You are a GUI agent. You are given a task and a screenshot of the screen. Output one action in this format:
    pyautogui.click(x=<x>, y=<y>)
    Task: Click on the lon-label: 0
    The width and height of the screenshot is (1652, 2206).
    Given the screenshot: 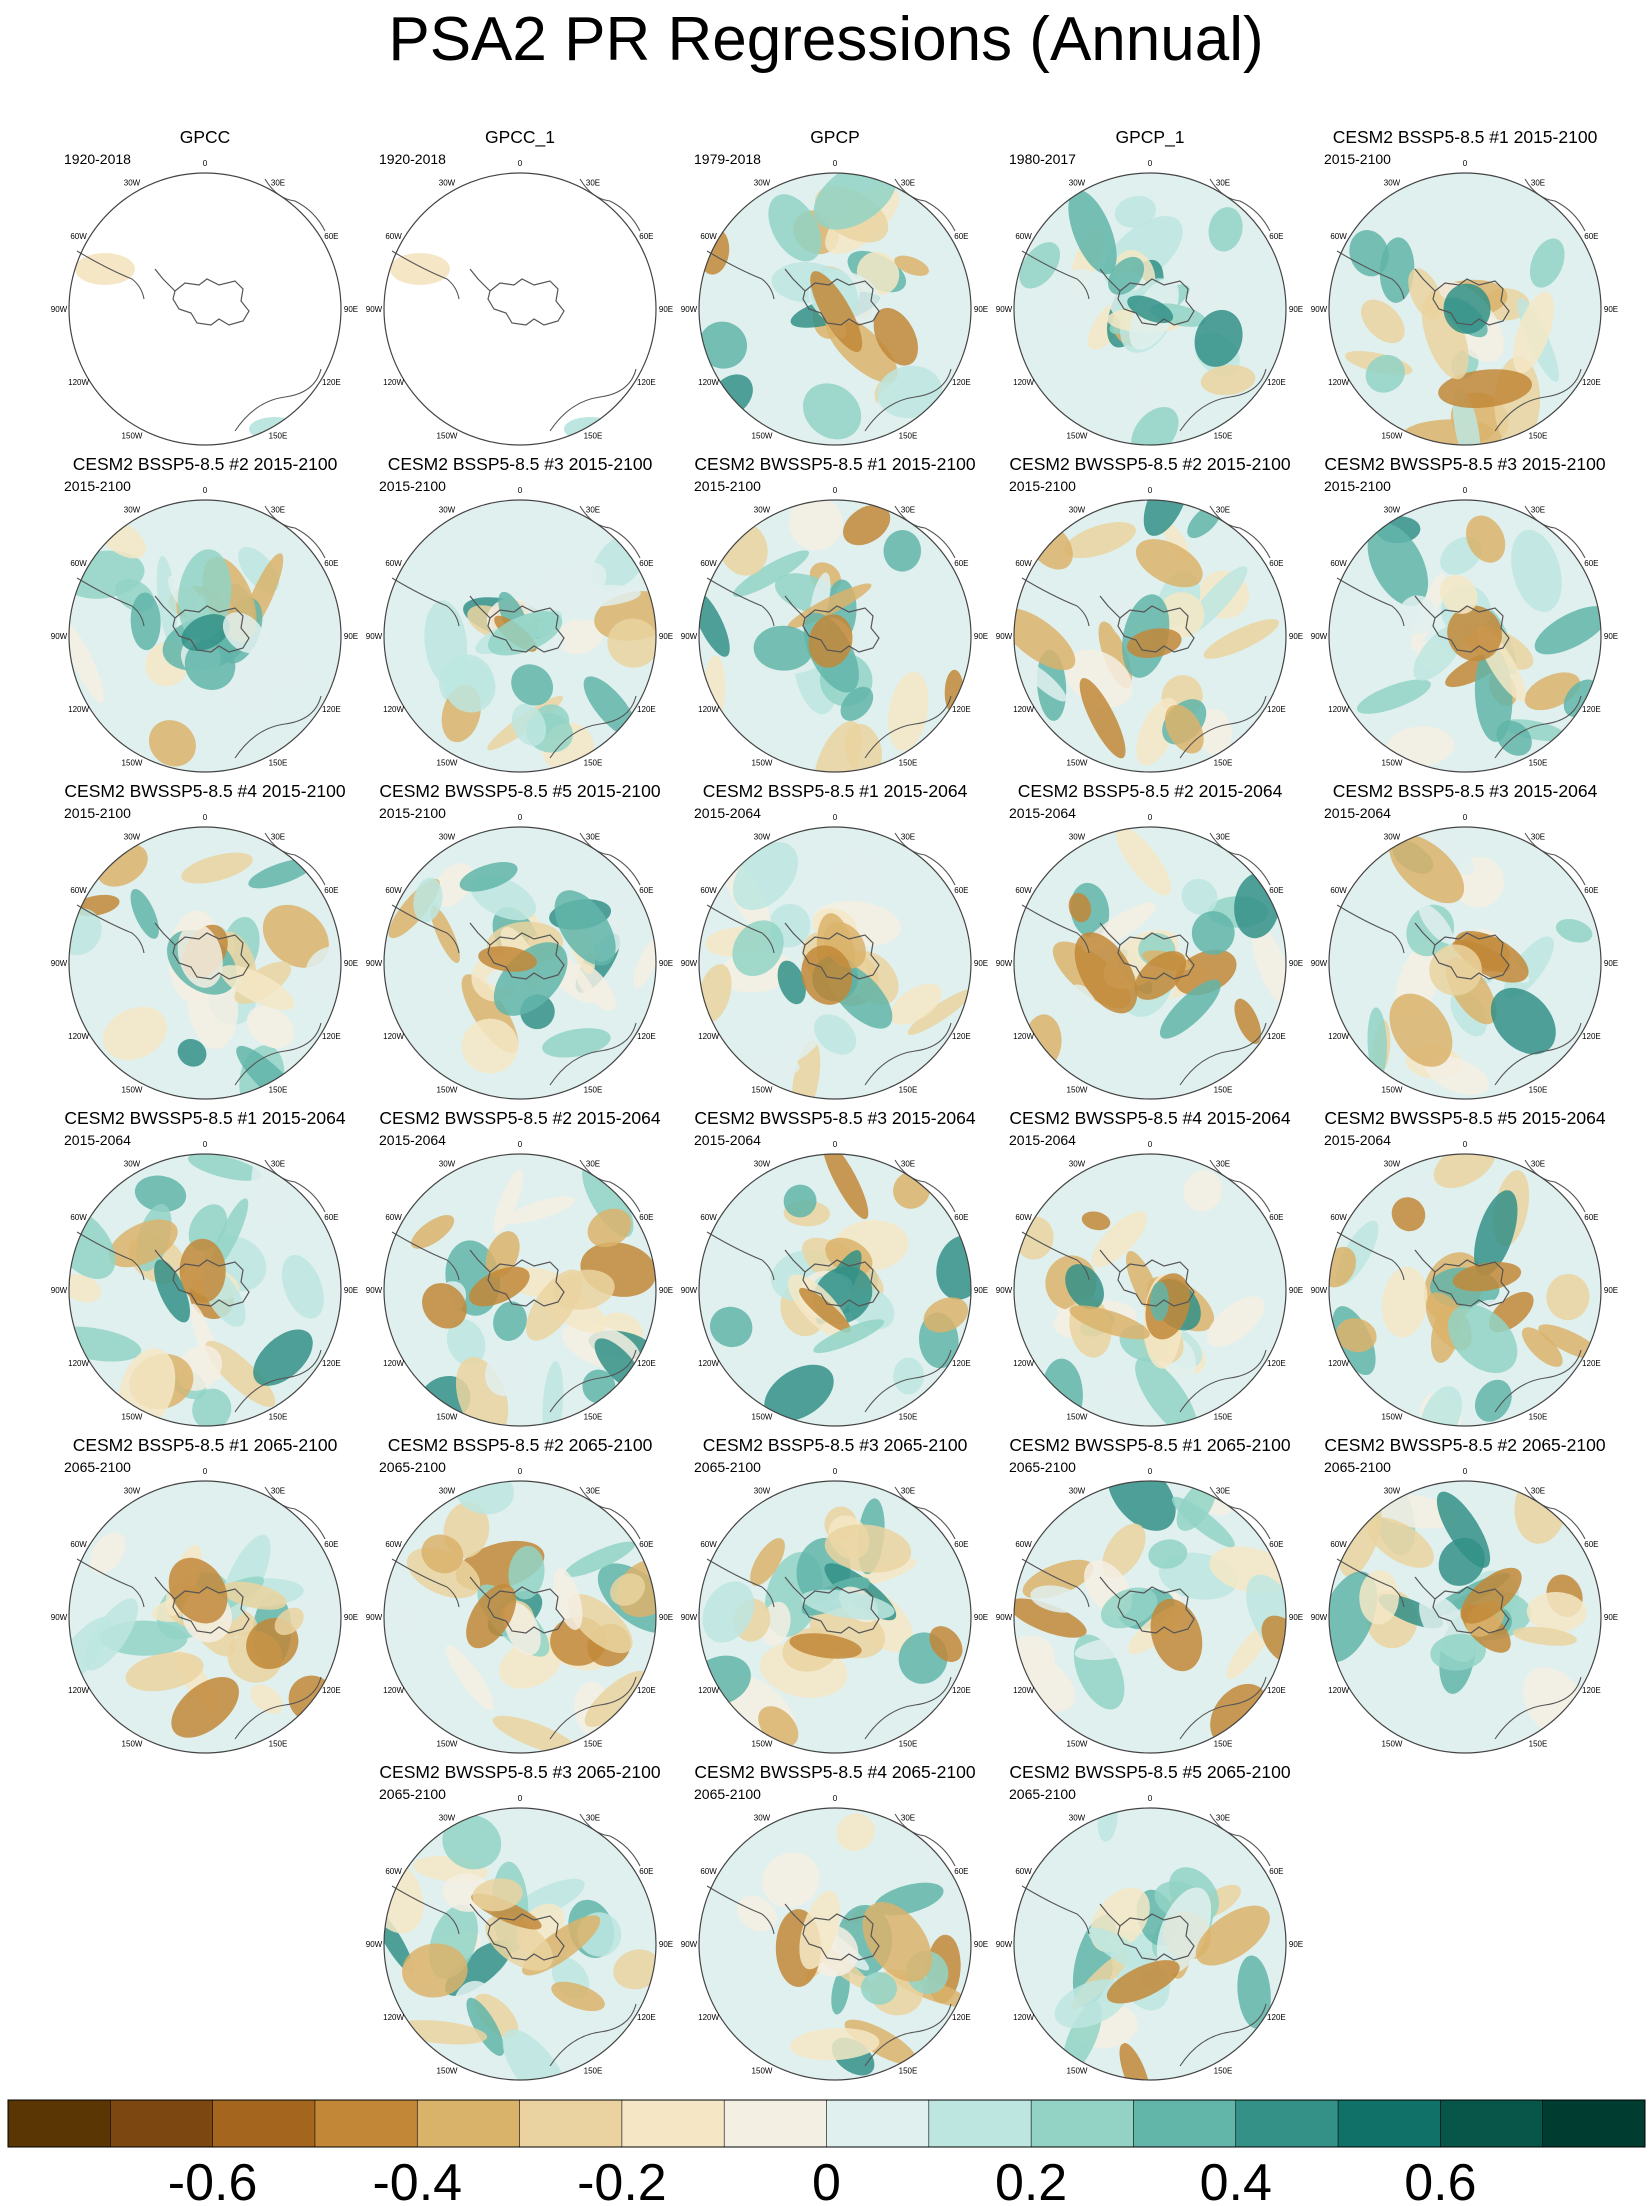 What is the action you would take?
    pyautogui.click(x=1465, y=1471)
    